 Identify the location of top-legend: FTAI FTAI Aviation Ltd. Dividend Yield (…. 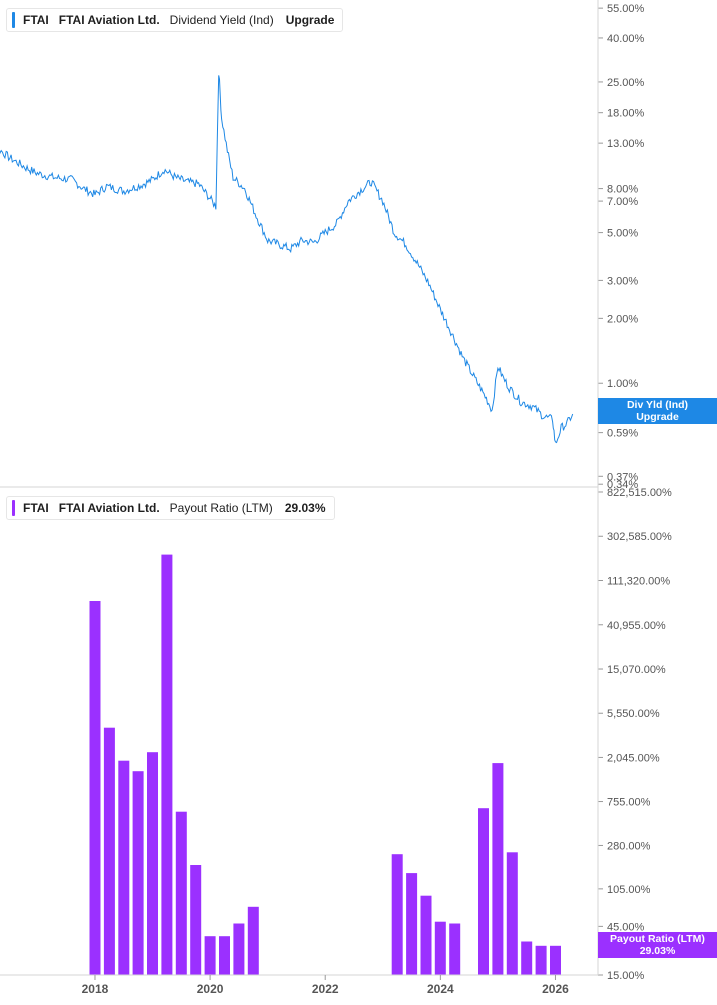
(175, 20).